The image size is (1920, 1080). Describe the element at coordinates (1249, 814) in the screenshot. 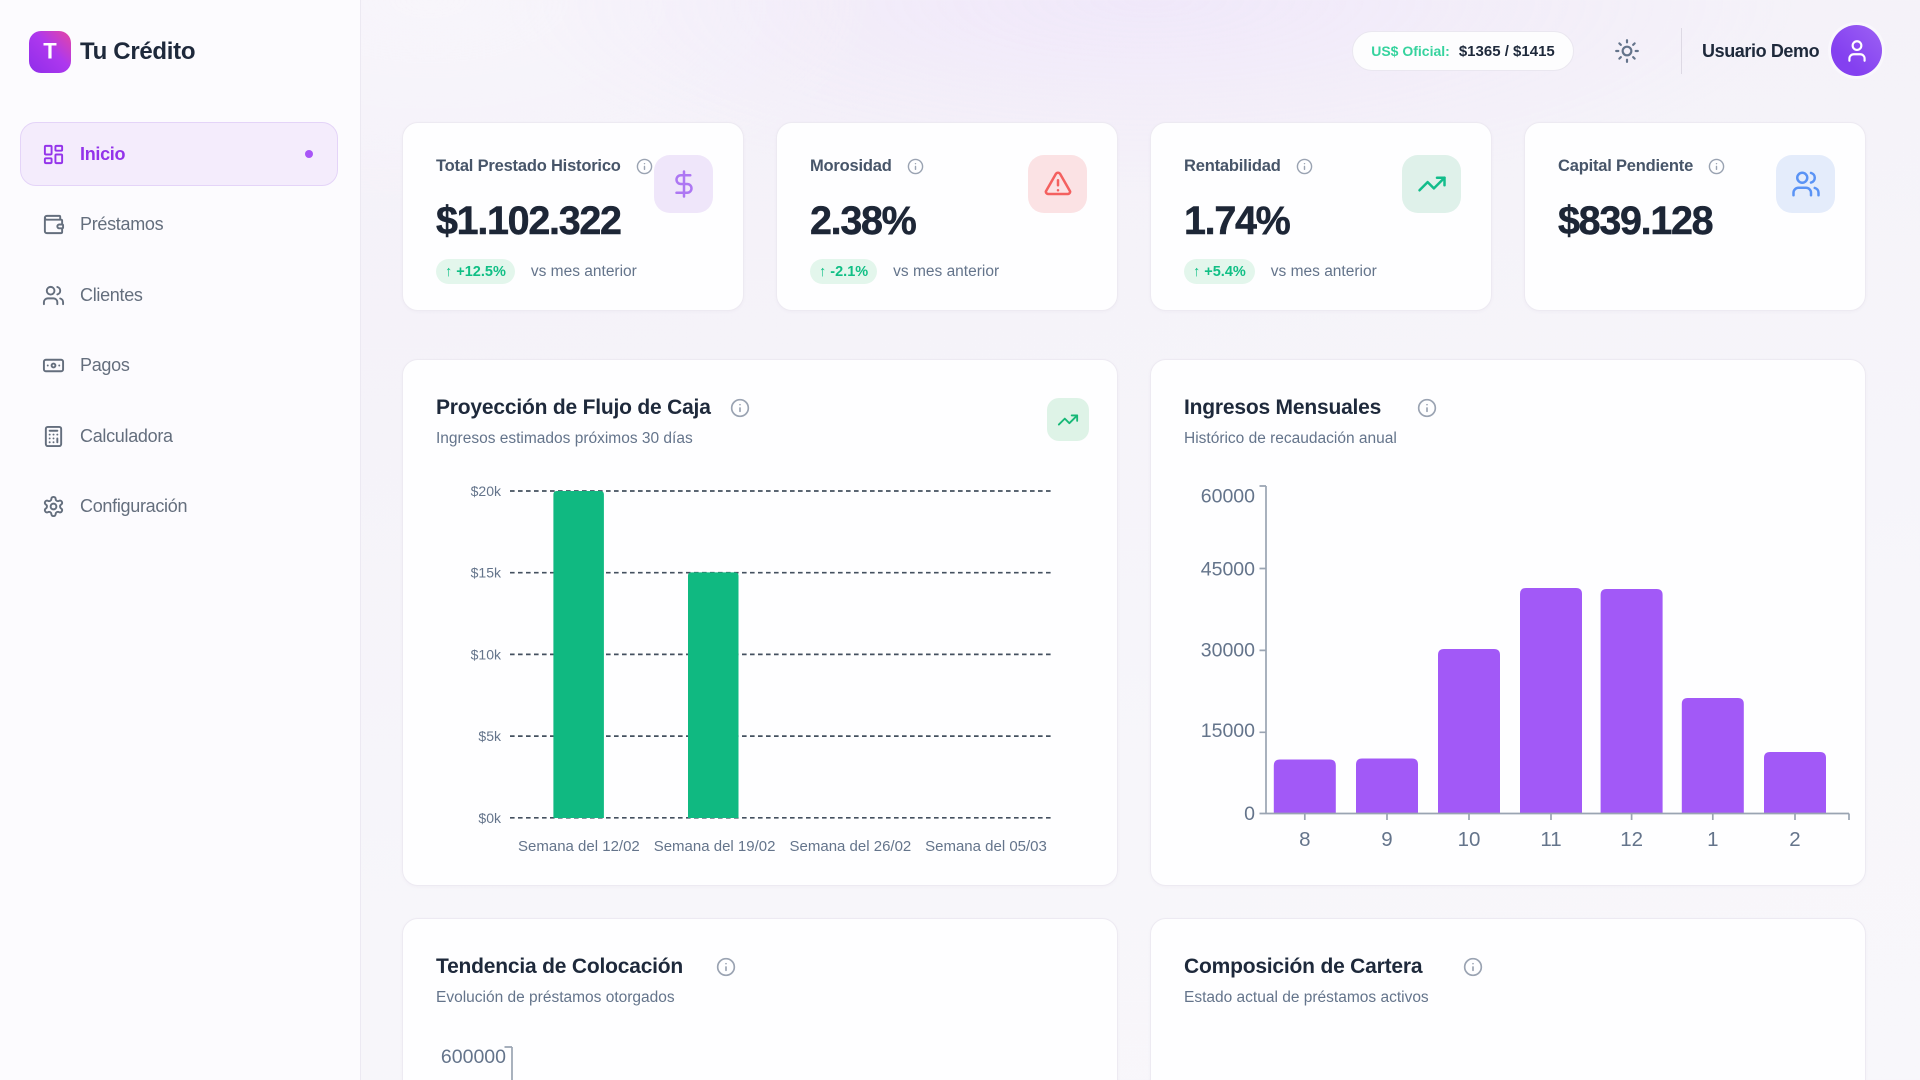

I see `svg-text: 0` at that location.